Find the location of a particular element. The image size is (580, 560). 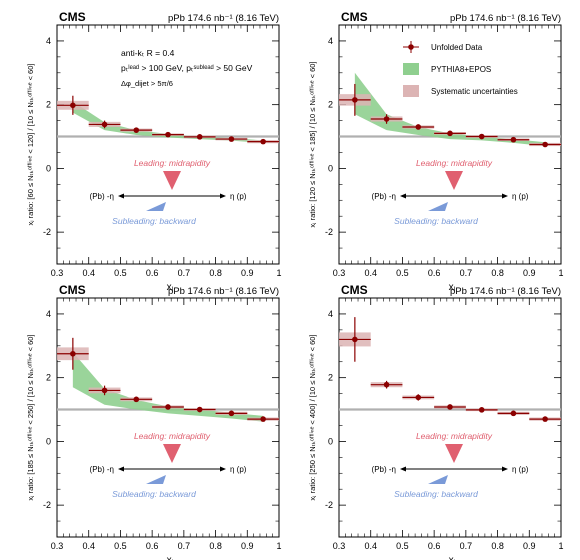

pythia-band is located at coordinates (168, 387).